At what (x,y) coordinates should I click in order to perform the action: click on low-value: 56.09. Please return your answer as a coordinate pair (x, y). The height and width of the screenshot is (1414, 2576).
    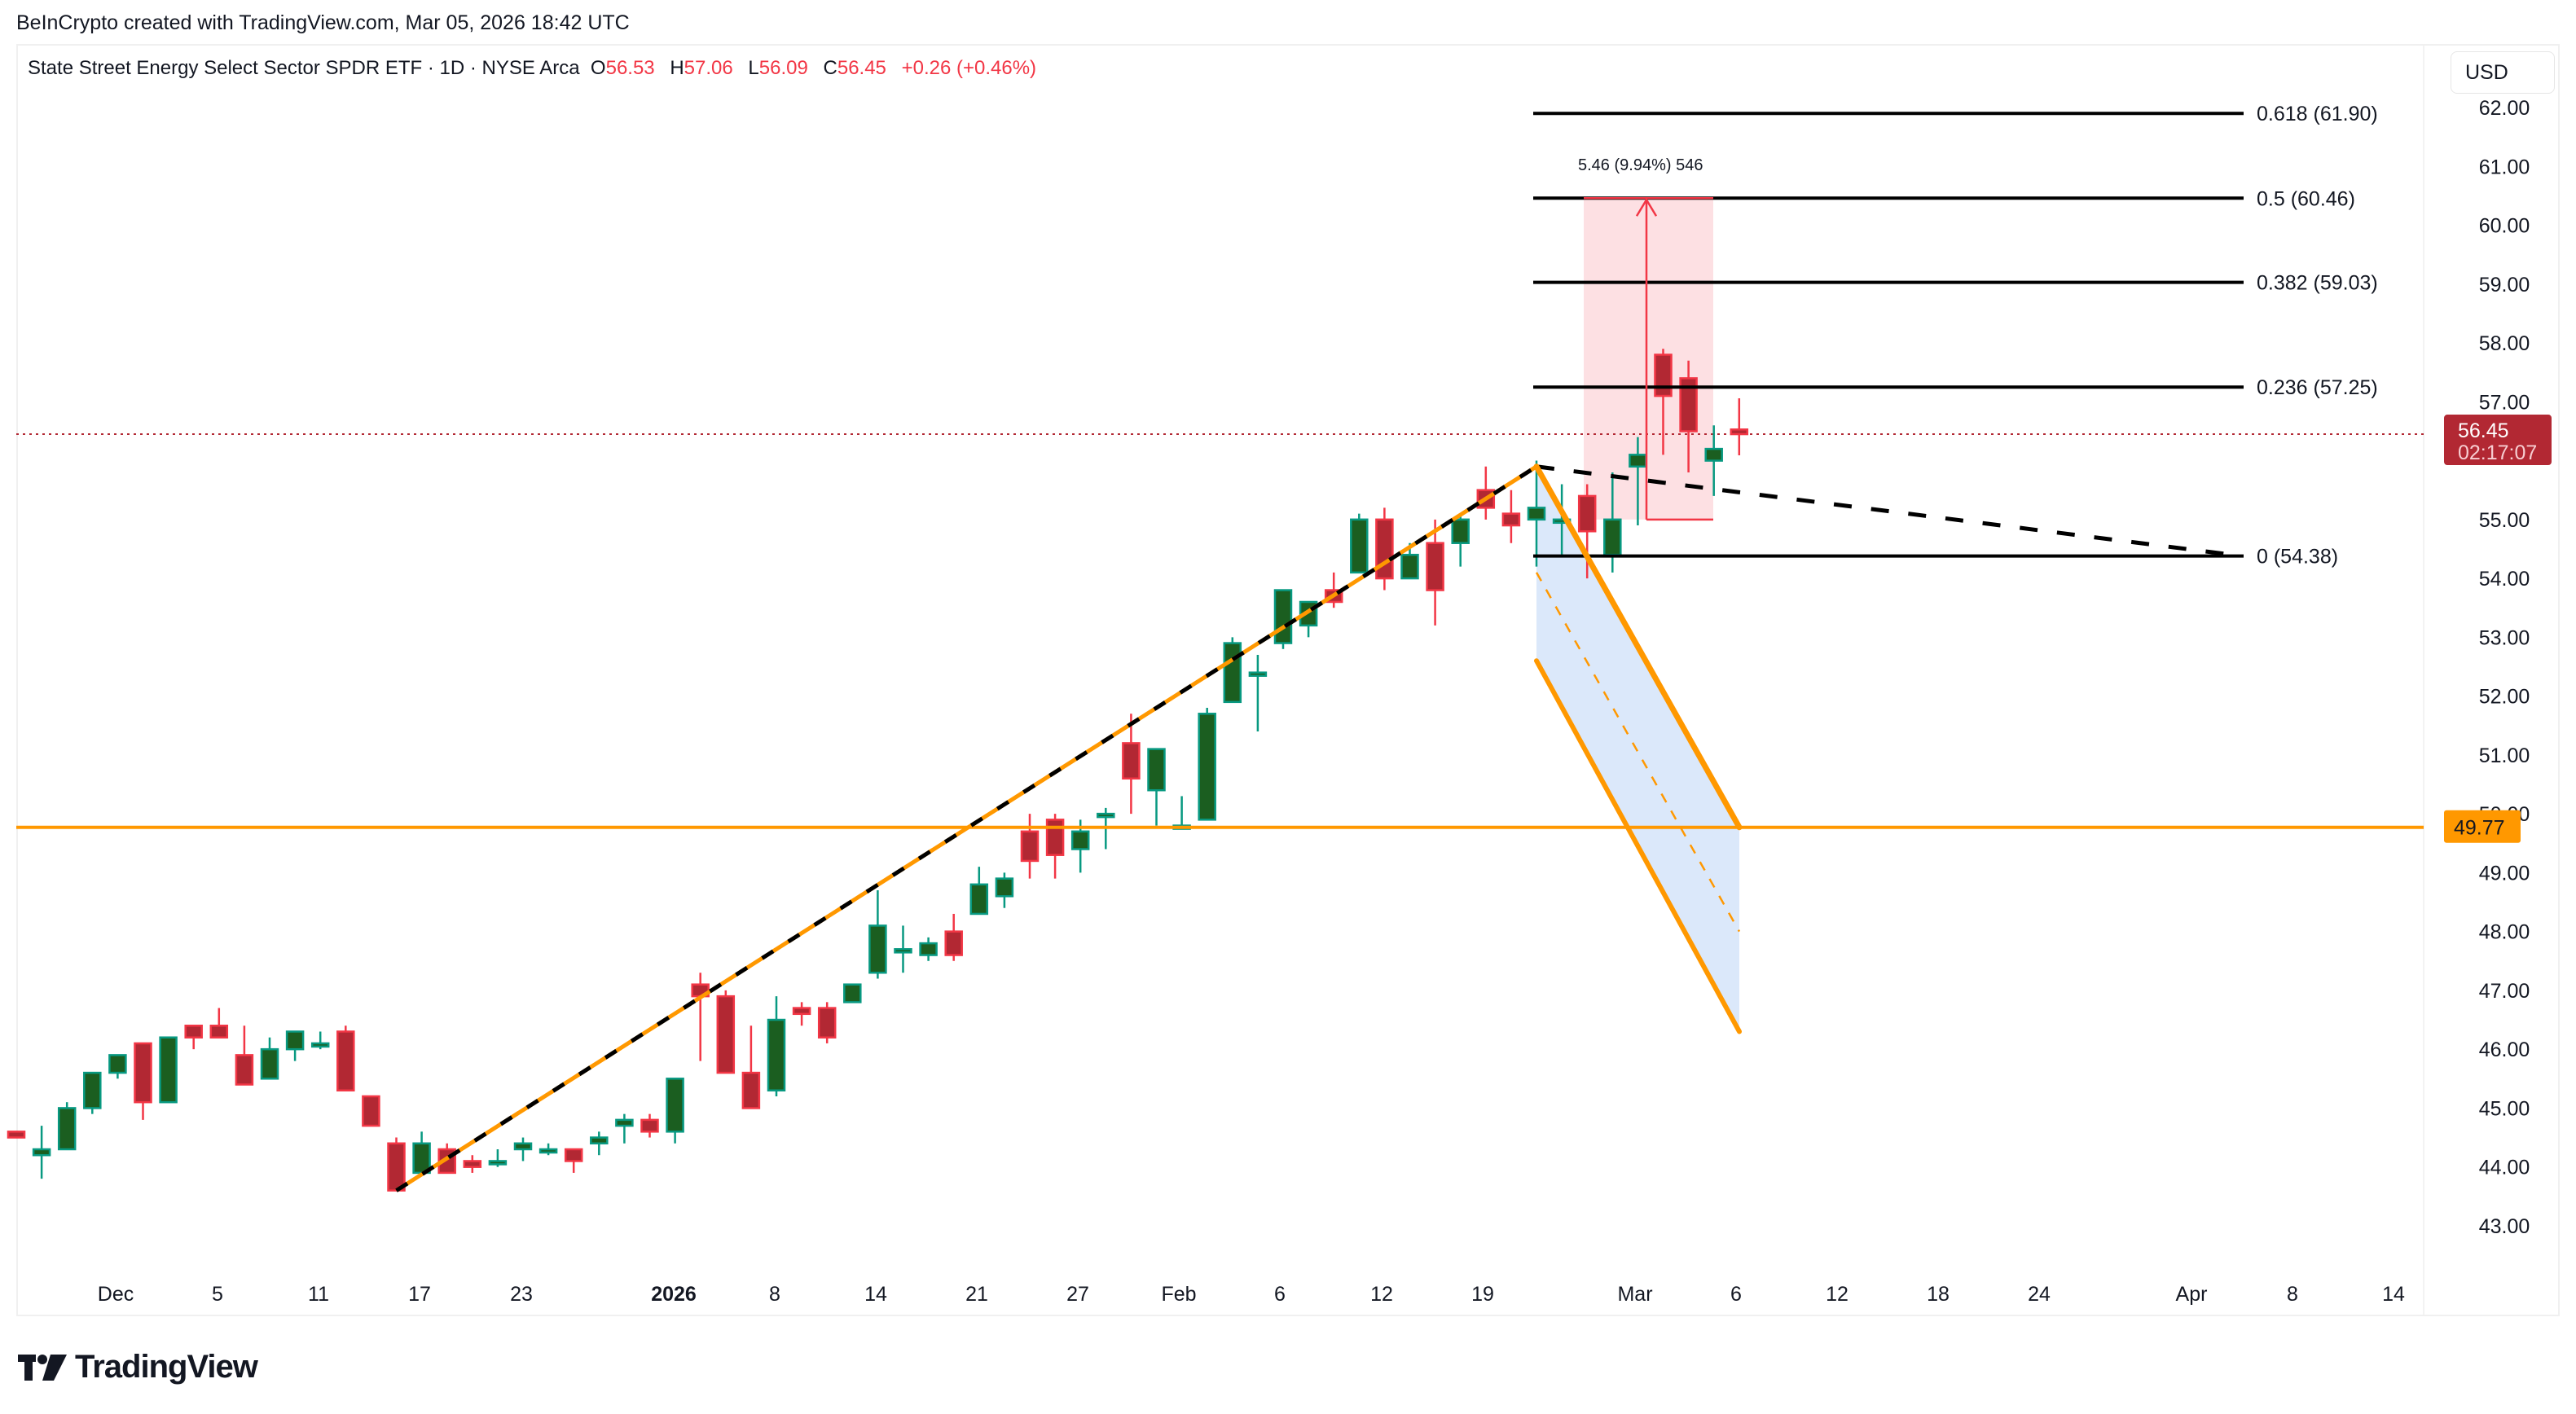
    Looking at the image, I should click on (783, 68).